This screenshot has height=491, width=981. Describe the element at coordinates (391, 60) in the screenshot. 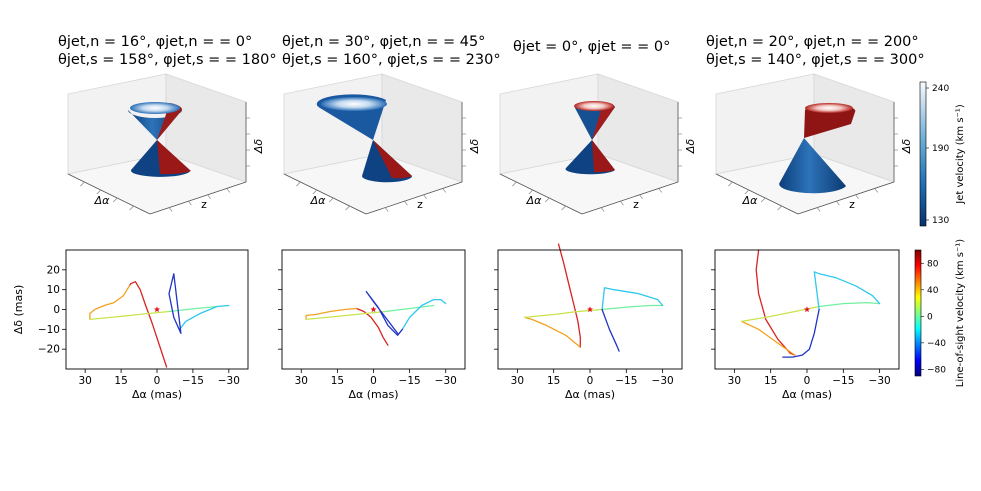

I see `panel-title-2-line-2: θjet,s = 160°, φjet,s = = 230°` at that location.